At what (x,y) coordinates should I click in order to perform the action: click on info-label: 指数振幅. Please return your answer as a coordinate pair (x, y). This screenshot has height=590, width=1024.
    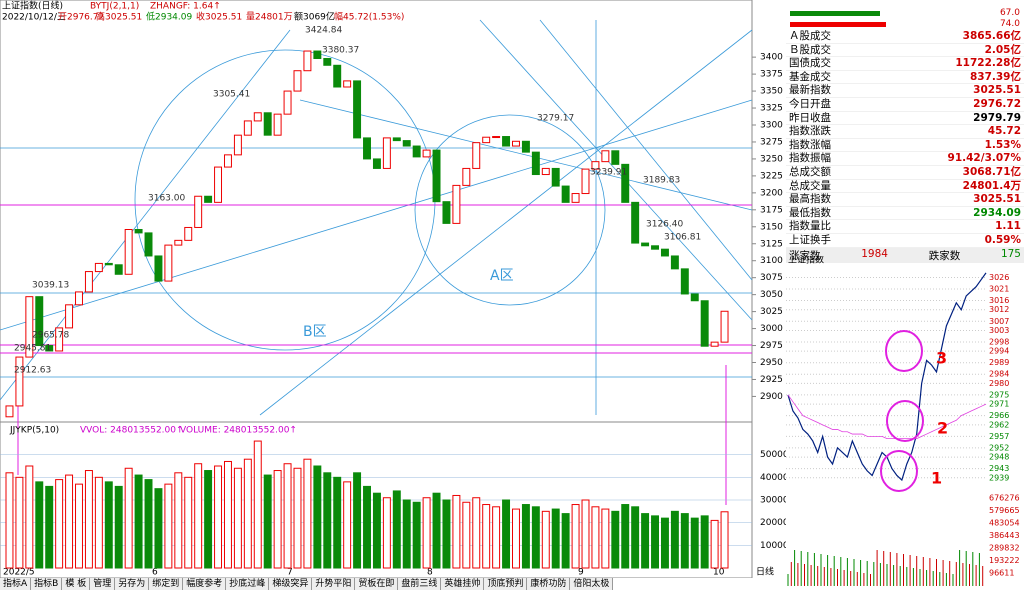
    Looking at the image, I should click on (810, 158).